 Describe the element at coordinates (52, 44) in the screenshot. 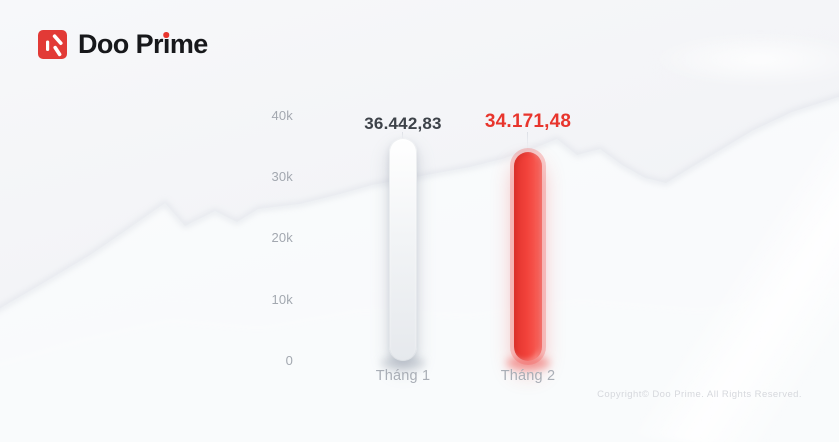

I see `doo-prime-logo-icon` at that location.